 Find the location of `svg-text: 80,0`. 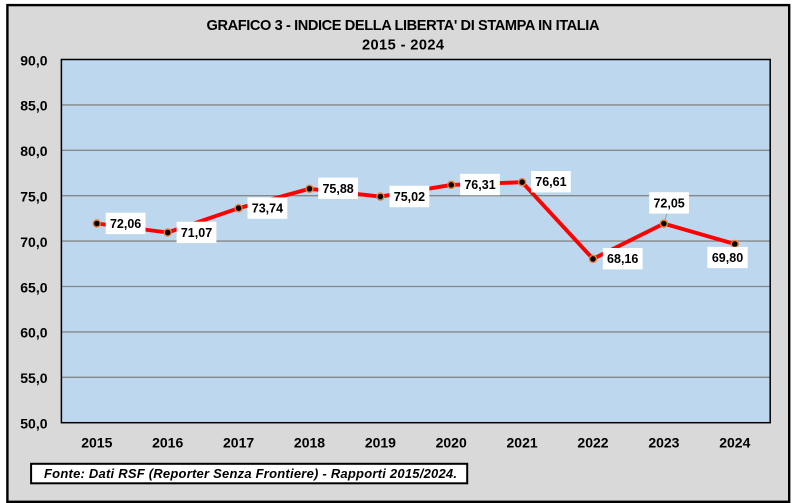

svg-text: 80,0 is located at coordinates (33, 151).